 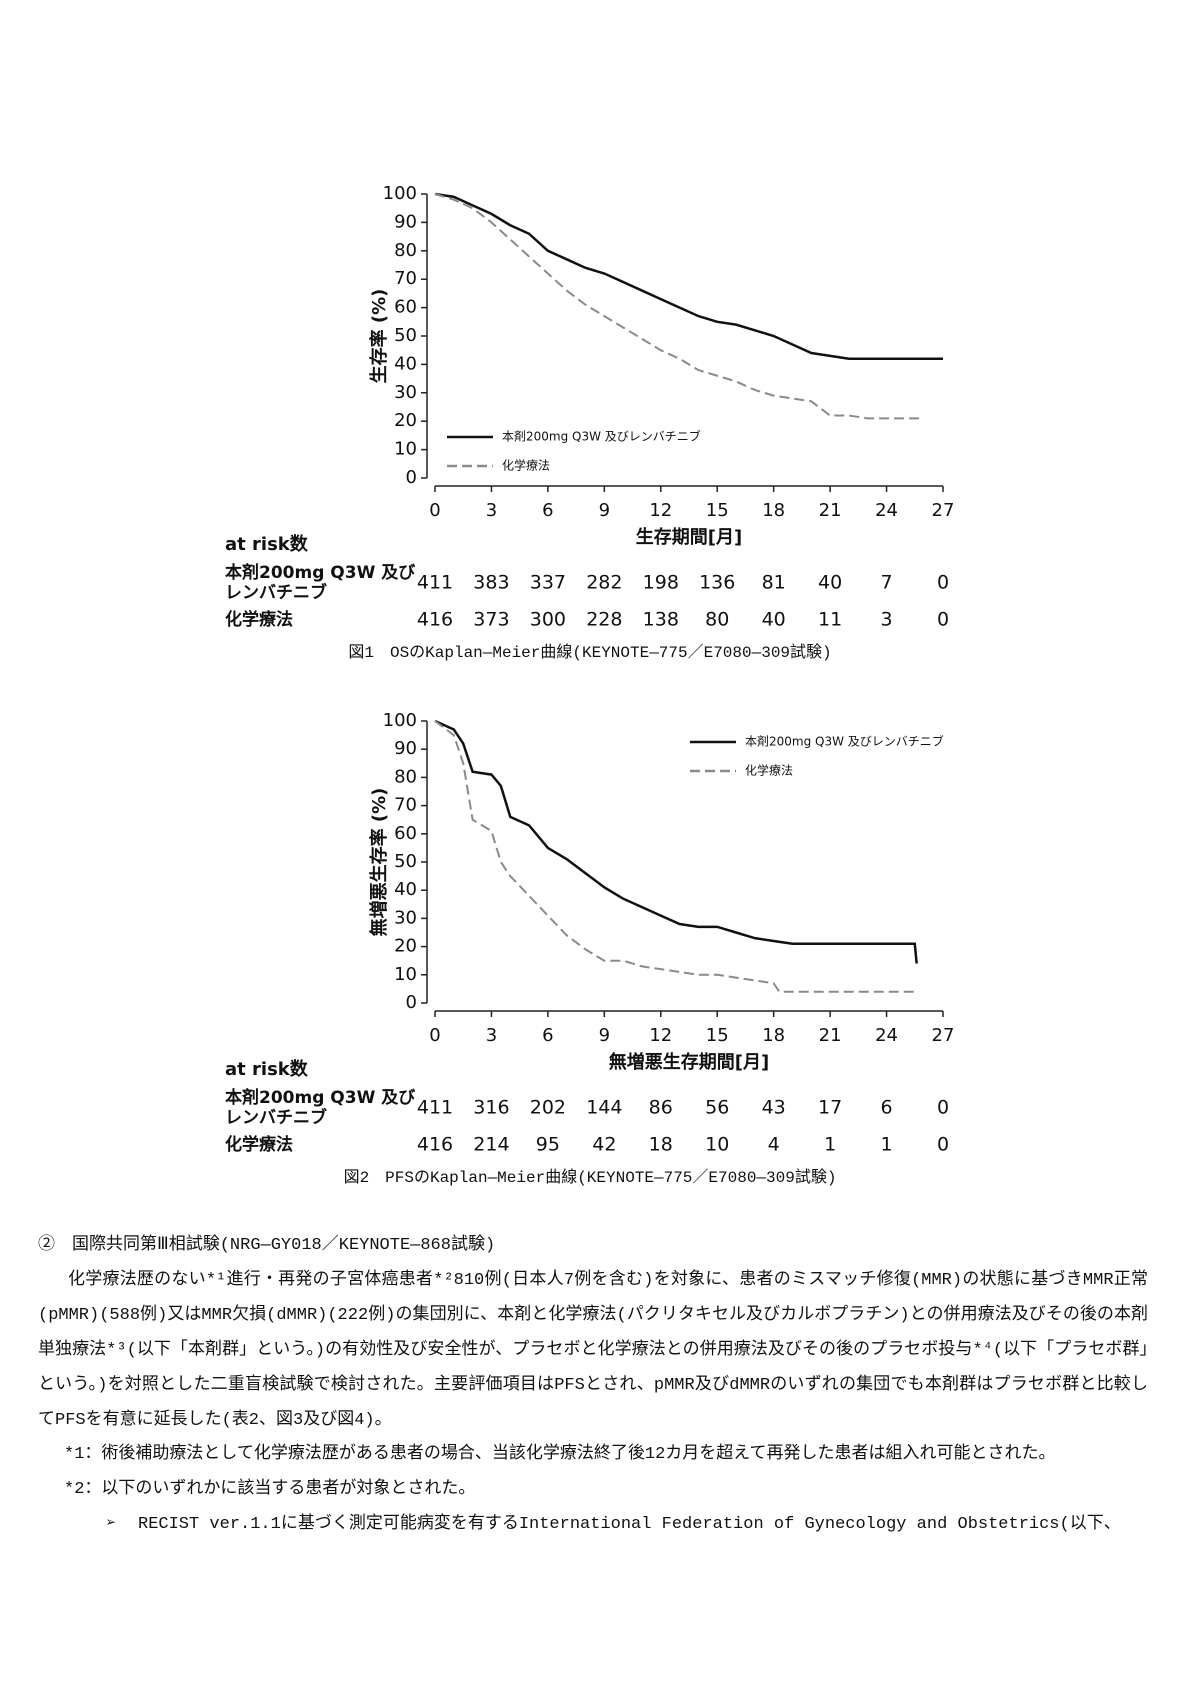 What do you see at coordinates (717, 1145) in the screenshot?
I see `at-risk-count: 10` at bounding box center [717, 1145].